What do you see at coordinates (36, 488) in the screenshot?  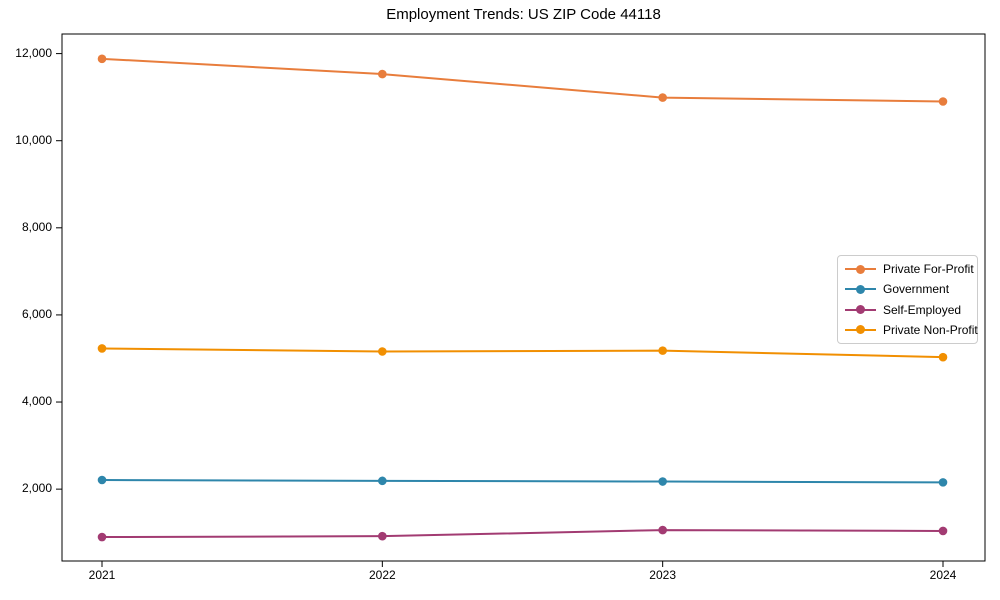 I see `y-tick-label: 2,000` at bounding box center [36, 488].